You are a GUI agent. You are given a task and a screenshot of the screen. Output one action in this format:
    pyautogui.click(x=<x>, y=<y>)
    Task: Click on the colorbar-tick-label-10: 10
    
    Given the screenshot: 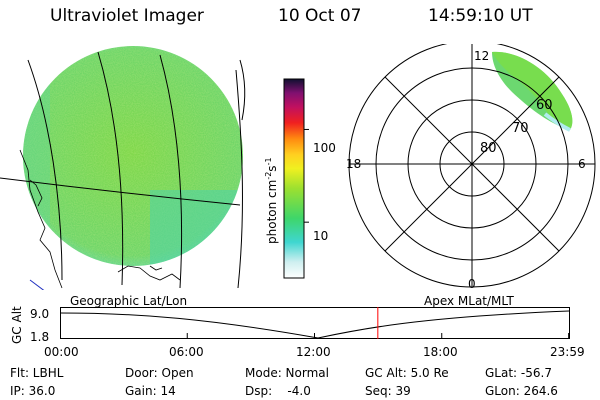 What is the action you would take?
    pyautogui.click(x=321, y=236)
    